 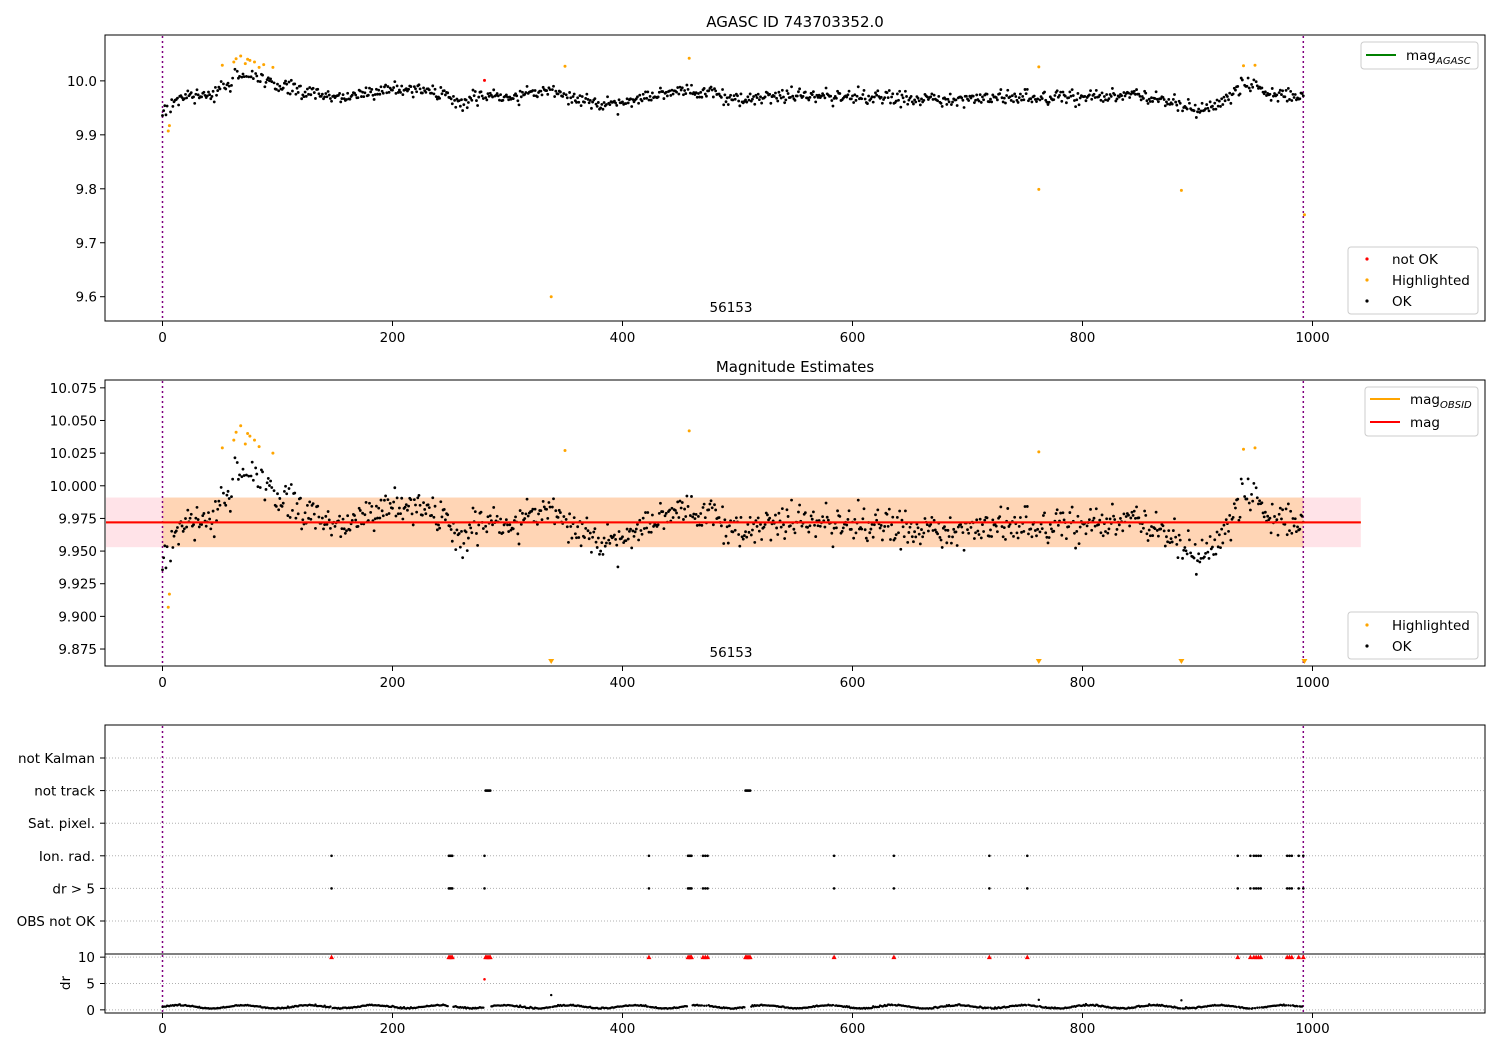 What do you see at coordinates (77, 617) in the screenshot?
I see `y-tick-label: 9.900` at bounding box center [77, 617].